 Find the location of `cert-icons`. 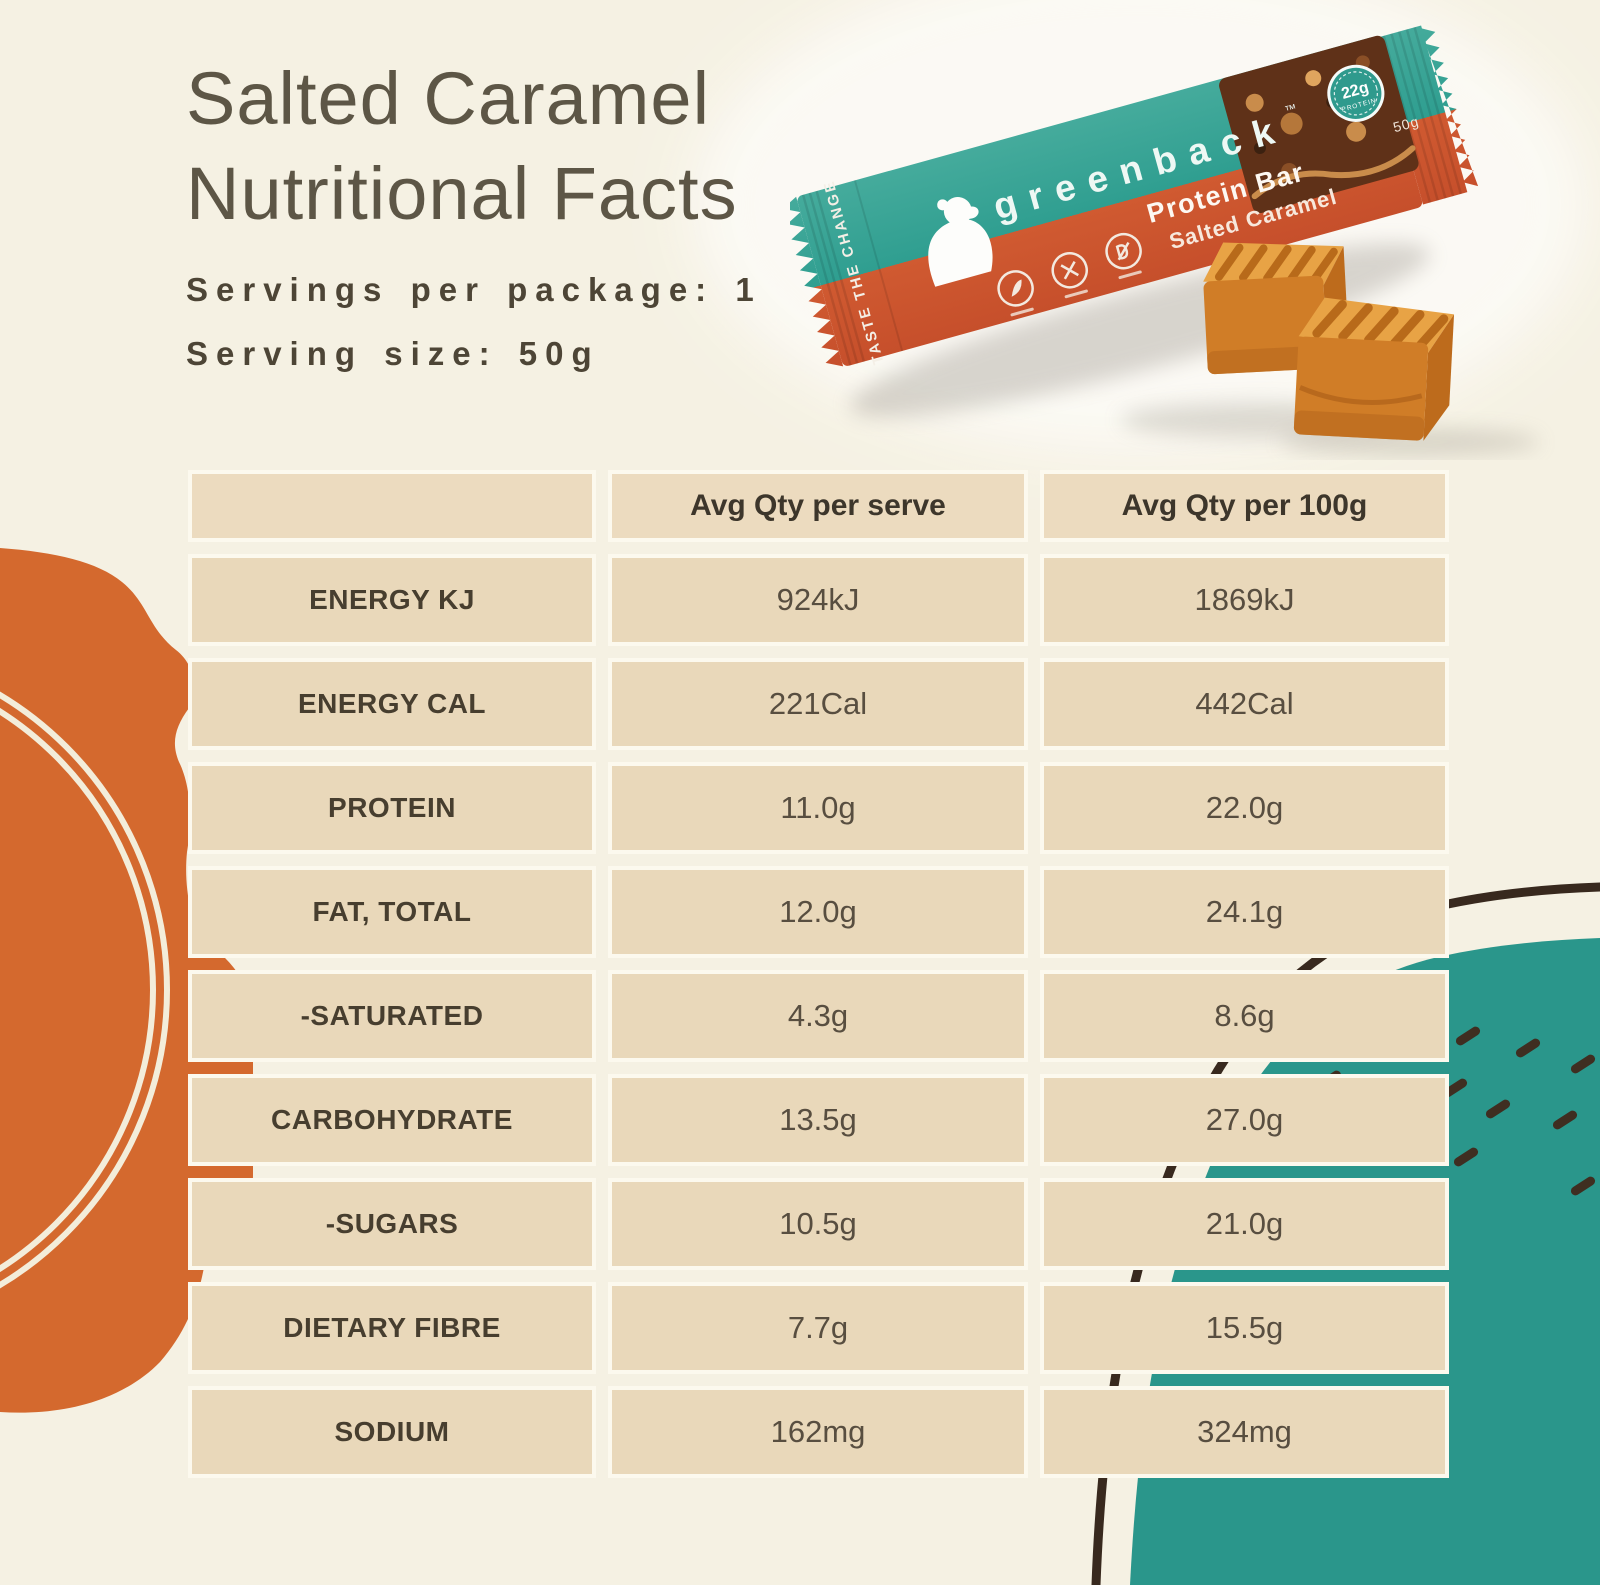

cert-icons is located at coordinates (1069, 269).